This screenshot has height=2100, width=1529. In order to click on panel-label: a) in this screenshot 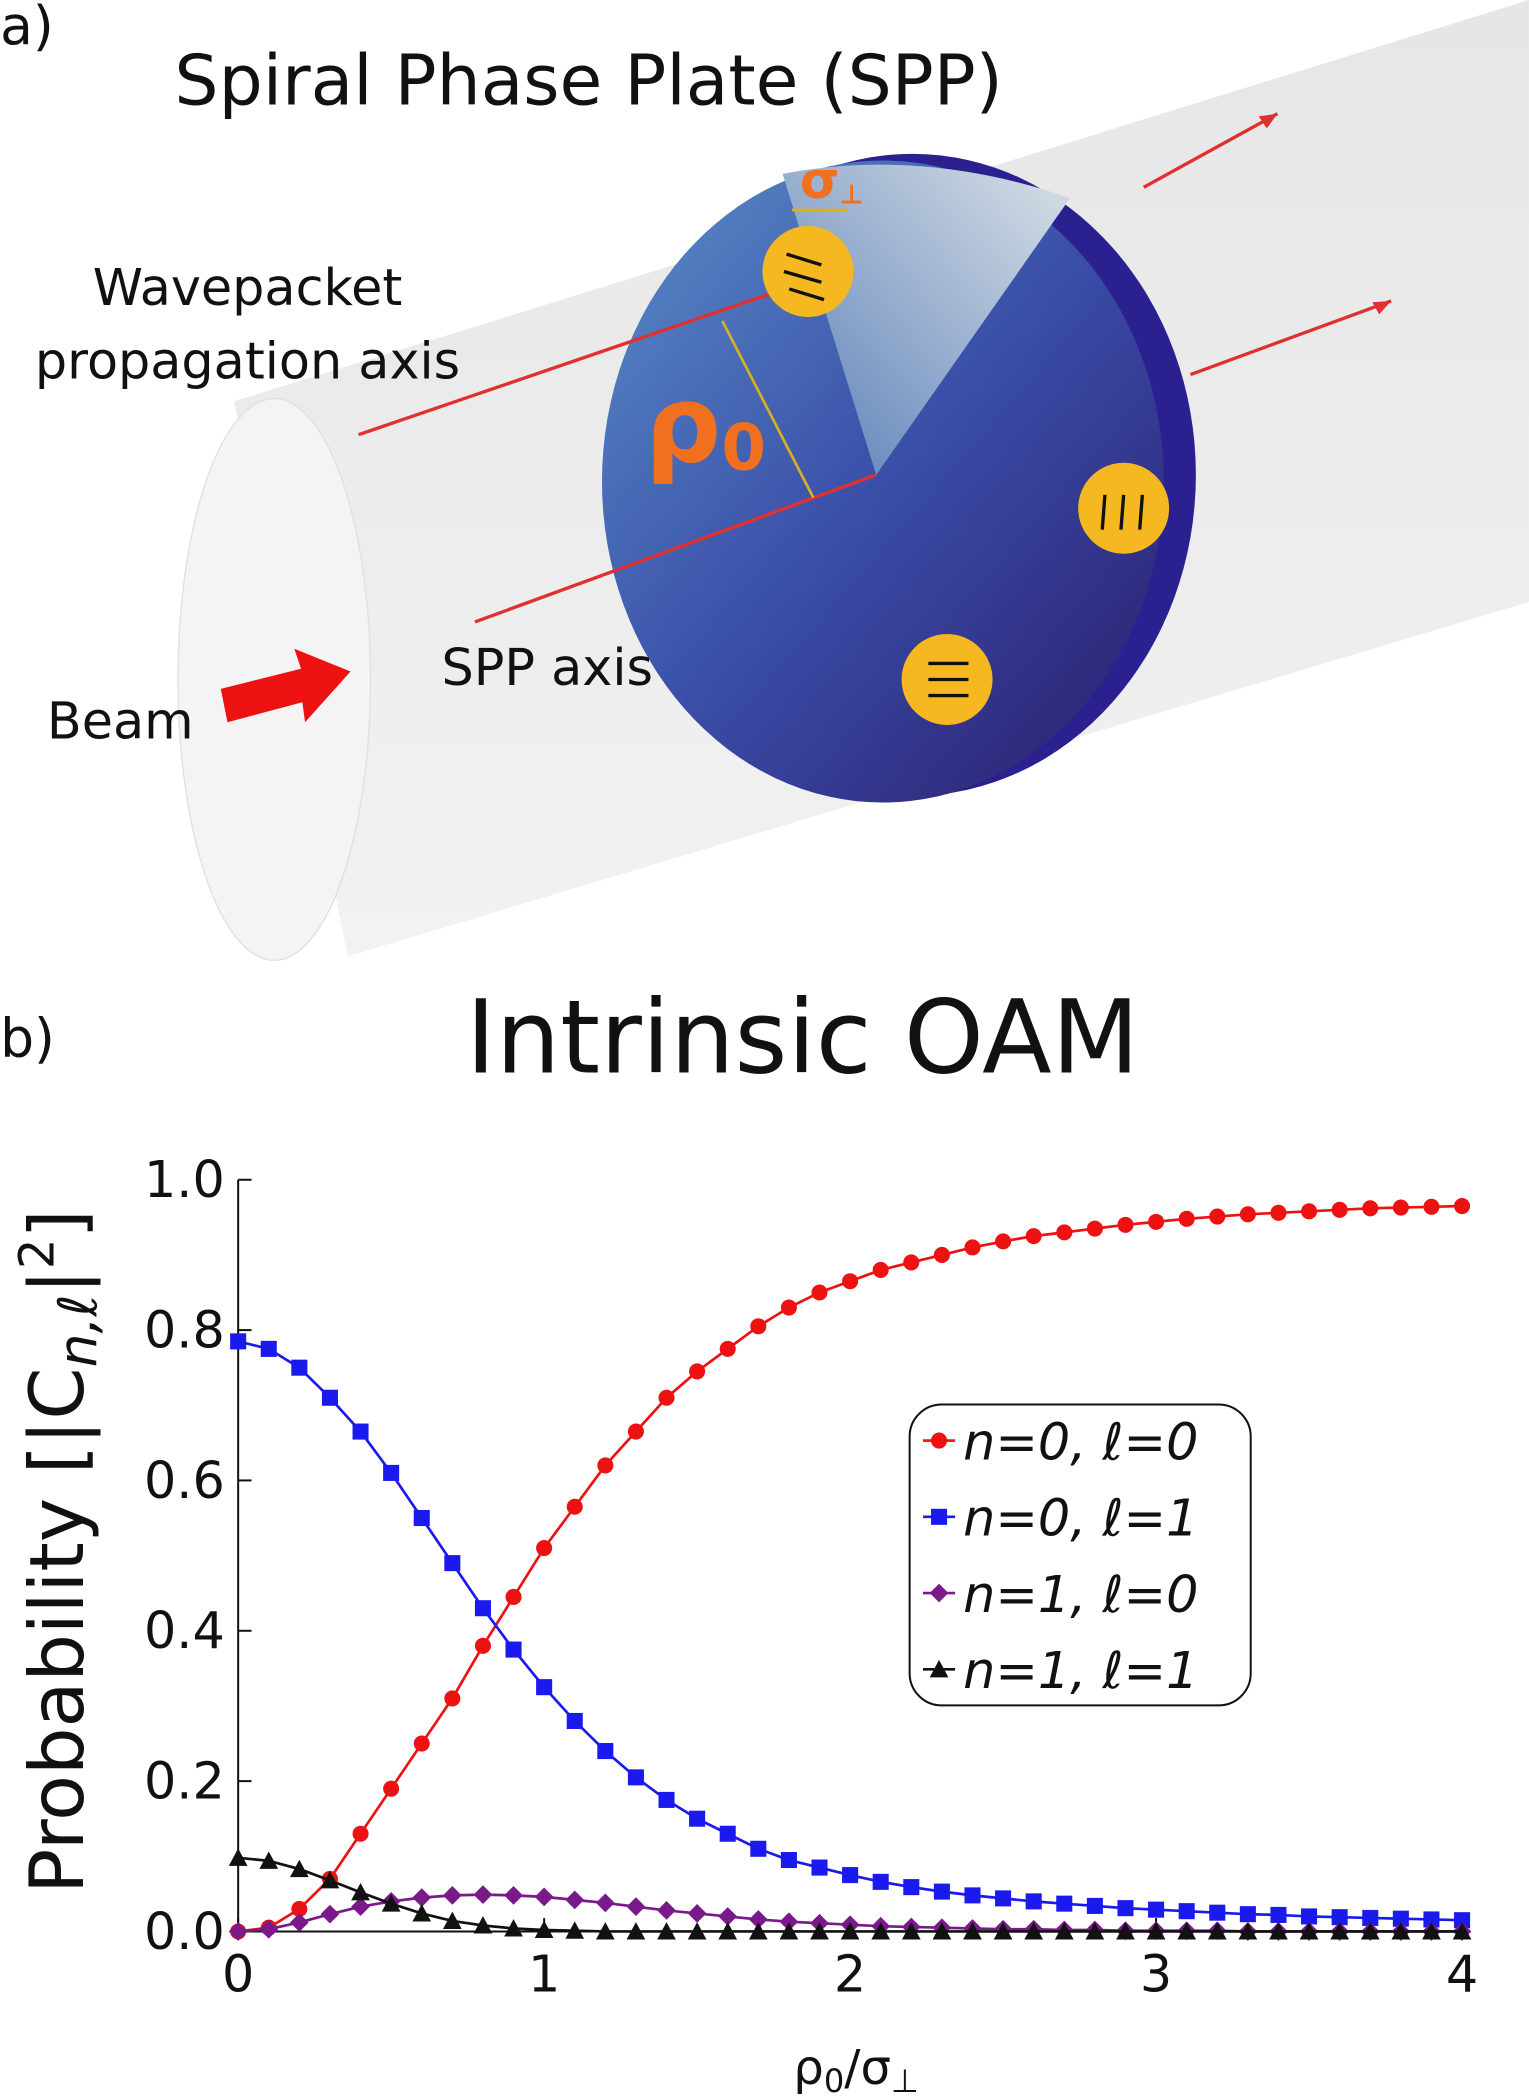, I will do `click(27, 28)`.